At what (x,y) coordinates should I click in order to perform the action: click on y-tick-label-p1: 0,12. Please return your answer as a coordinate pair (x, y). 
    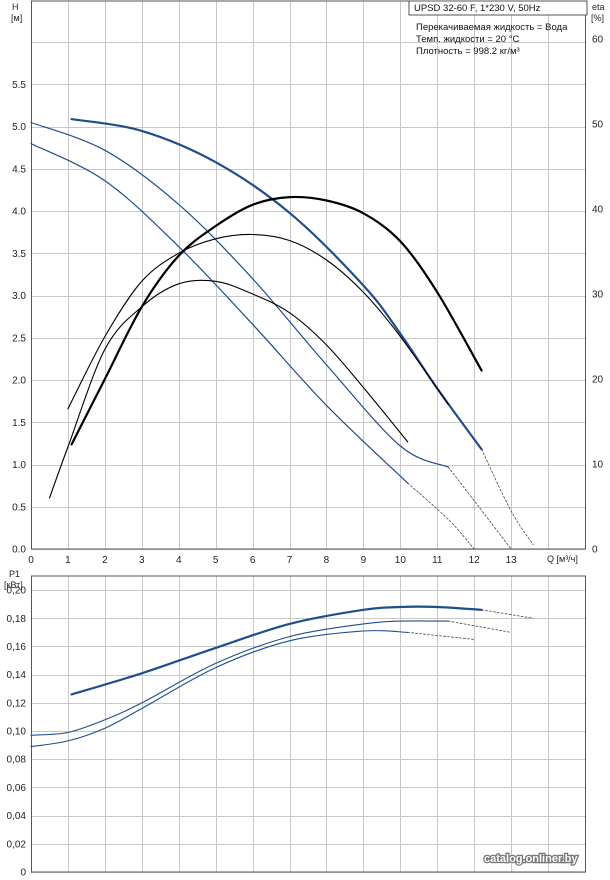
    Looking at the image, I should click on (17, 703).